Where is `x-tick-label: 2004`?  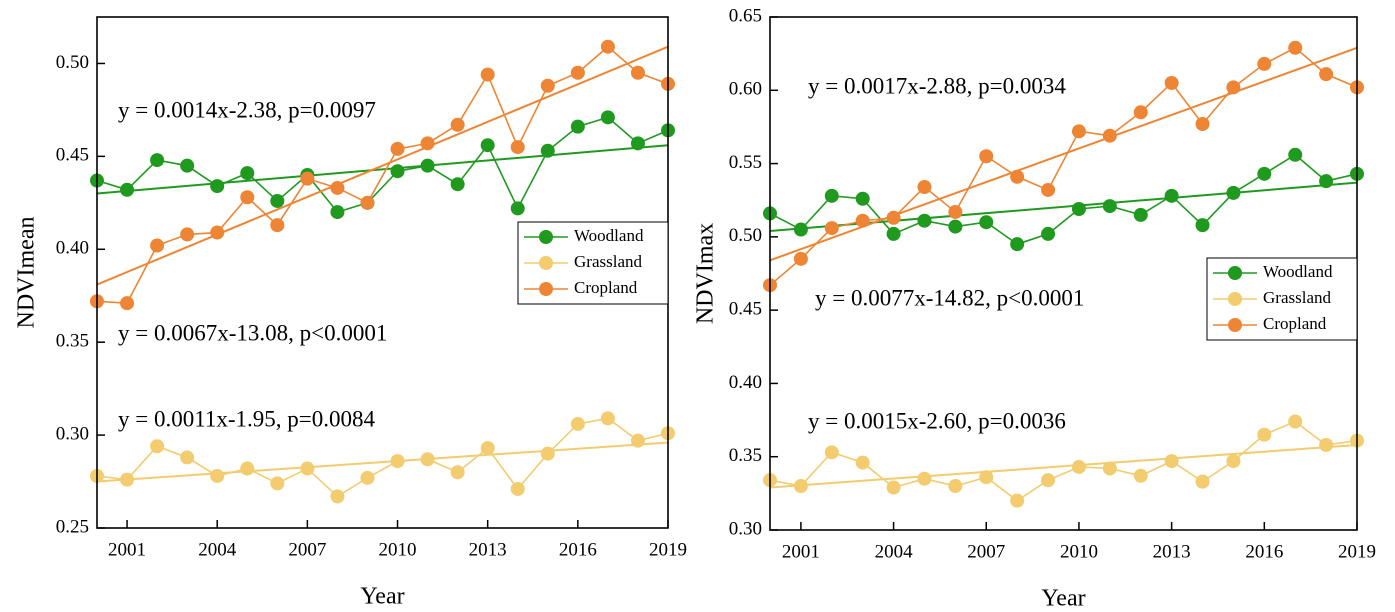
x-tick-label: 2004 is located at coordinates (894, 551).